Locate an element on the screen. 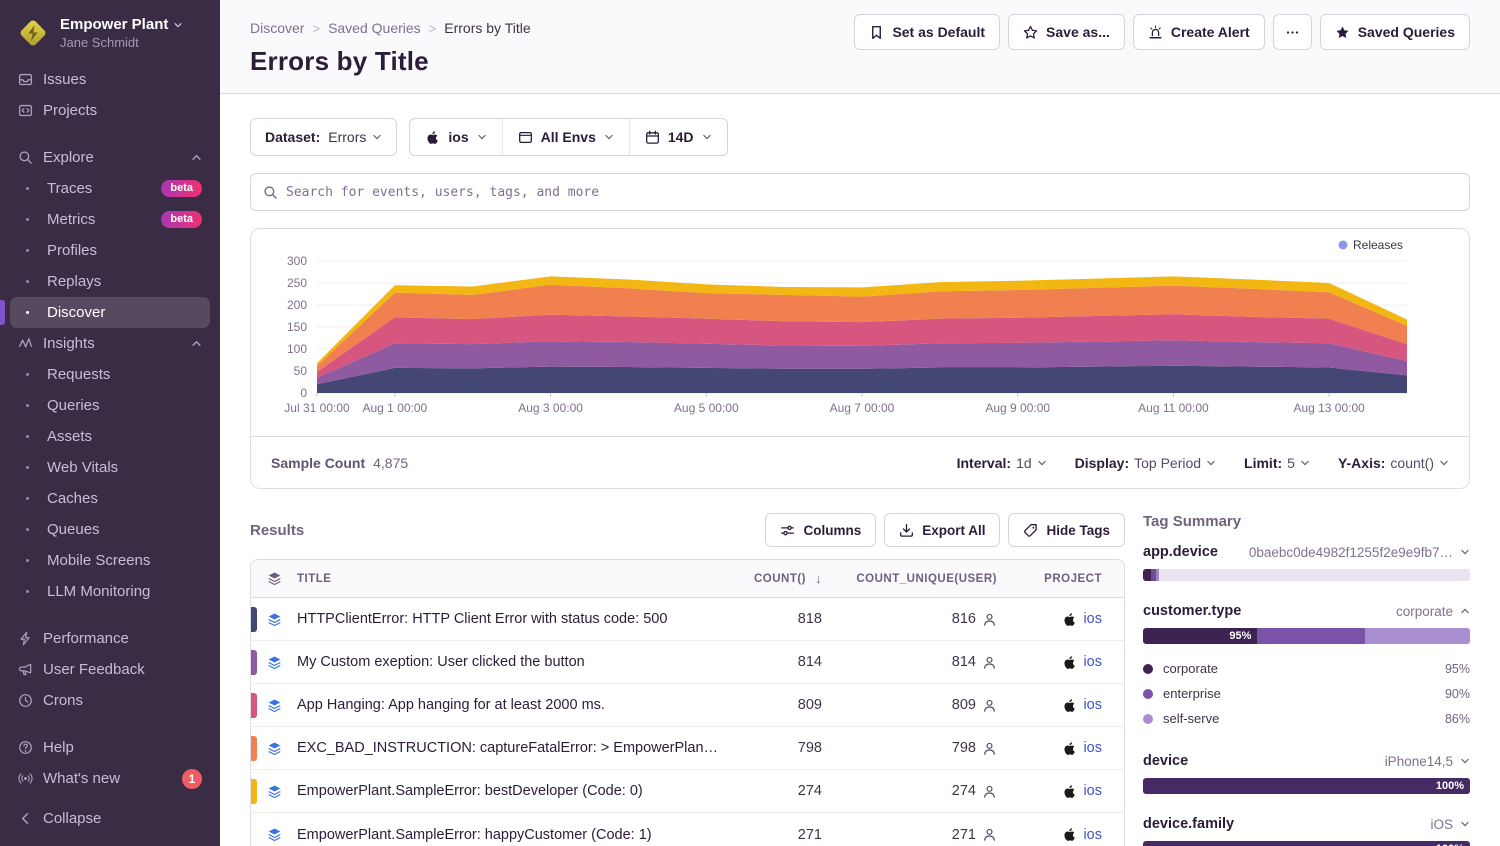 The image size is (1500, 846). tag-value: iPhone14,5 is located at coordinates (1427, 761).